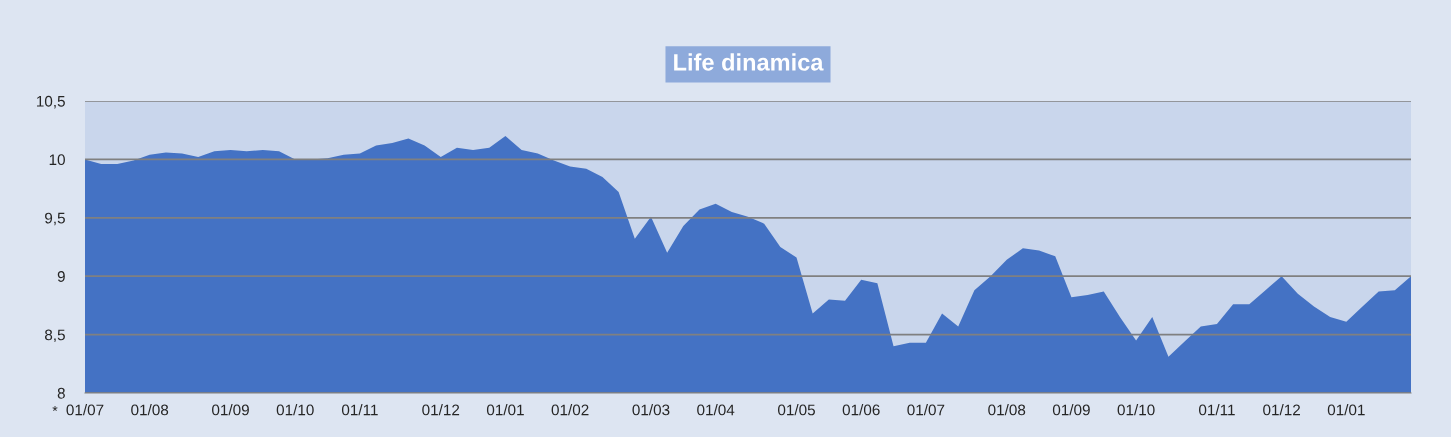 This screenshot has width=1451, height=437. I want to click on x-tick-label: 01/04, so click(716, 410).